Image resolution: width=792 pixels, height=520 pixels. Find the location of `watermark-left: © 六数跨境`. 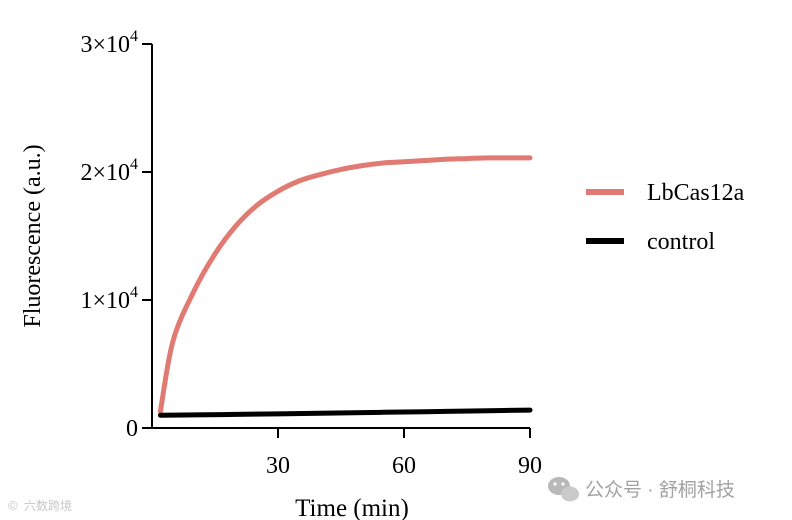

watermark-left: © 六数跨境 is located at coordinates (40, 505).